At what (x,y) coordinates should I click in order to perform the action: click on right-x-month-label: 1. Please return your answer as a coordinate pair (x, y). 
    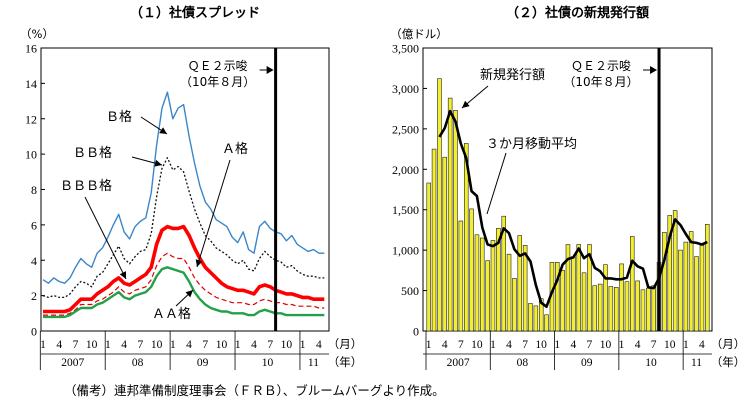
    Looking at the image, I should click on (622, 345).